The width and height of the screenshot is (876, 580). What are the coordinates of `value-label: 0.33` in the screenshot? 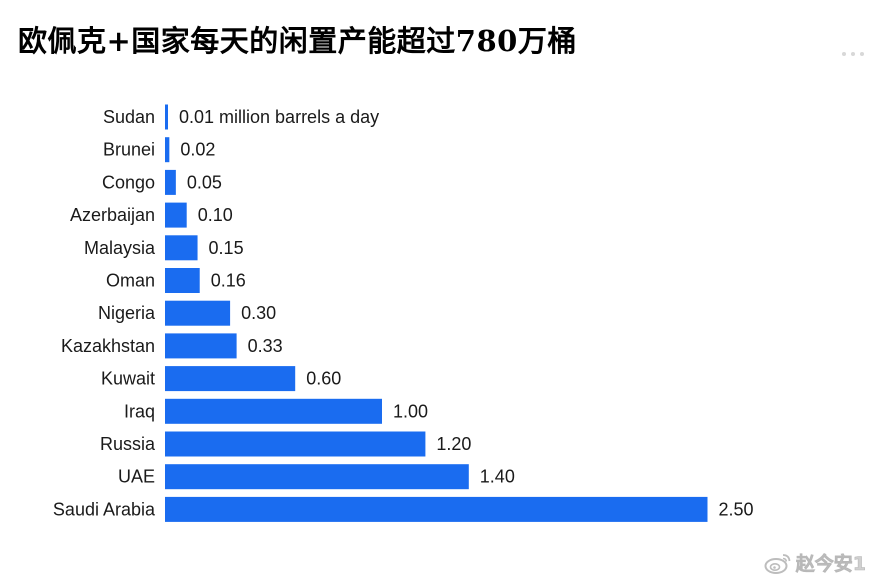 It's located at (265, 346).